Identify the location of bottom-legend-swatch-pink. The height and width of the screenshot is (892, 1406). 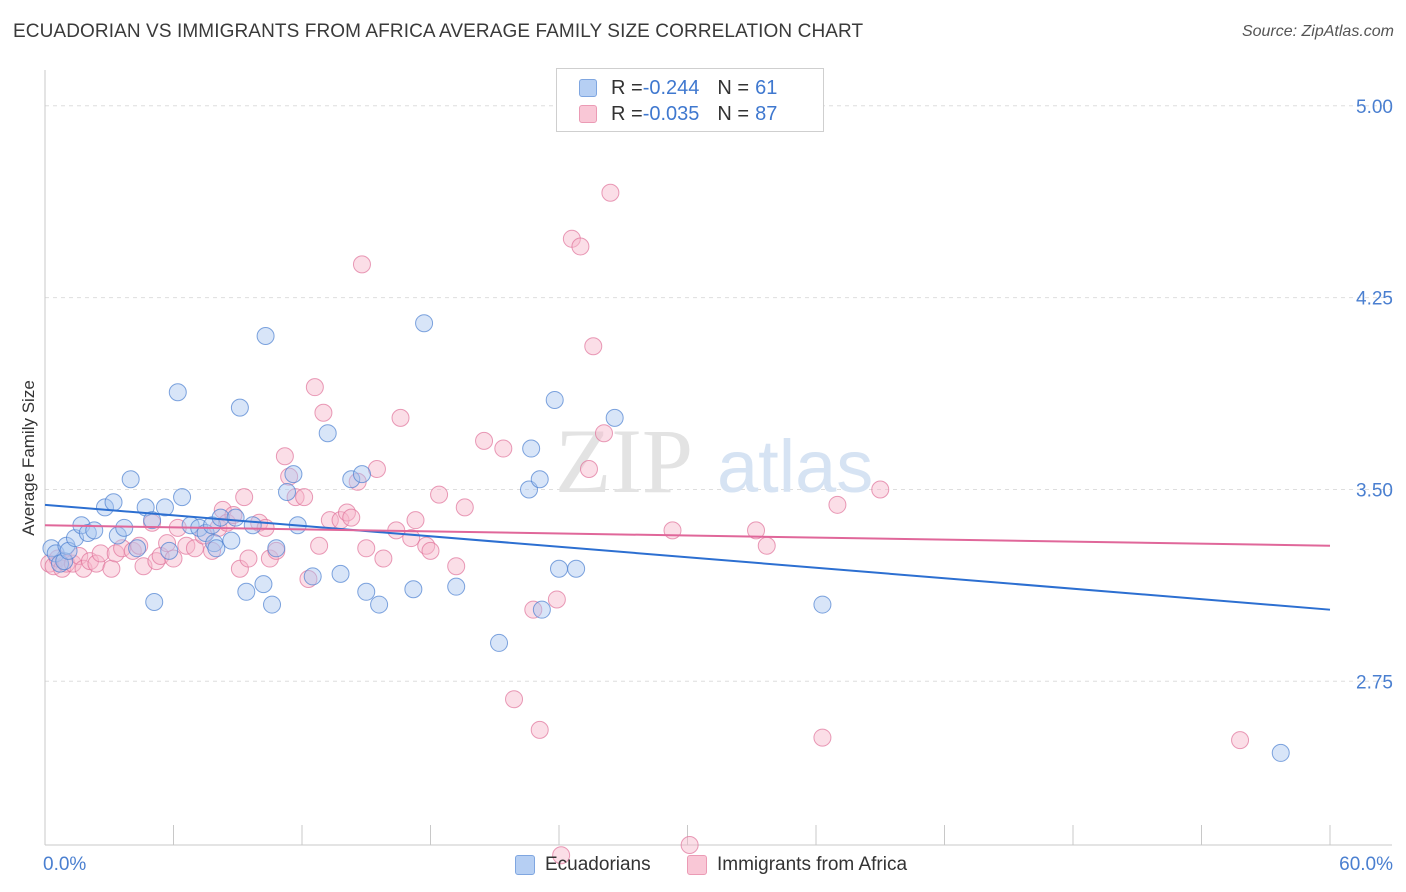
(697, 865).